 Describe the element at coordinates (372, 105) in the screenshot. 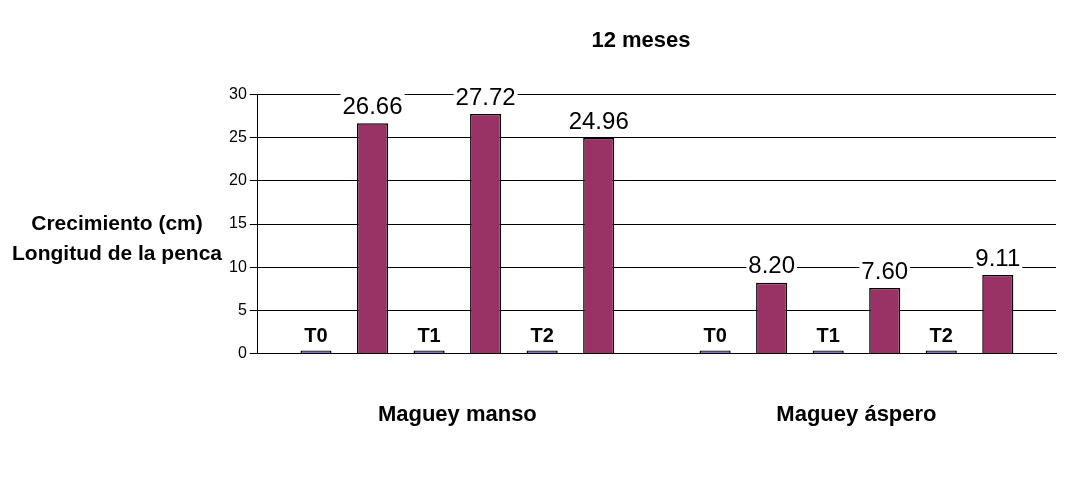

I see `data-label: 26.66` at that location.